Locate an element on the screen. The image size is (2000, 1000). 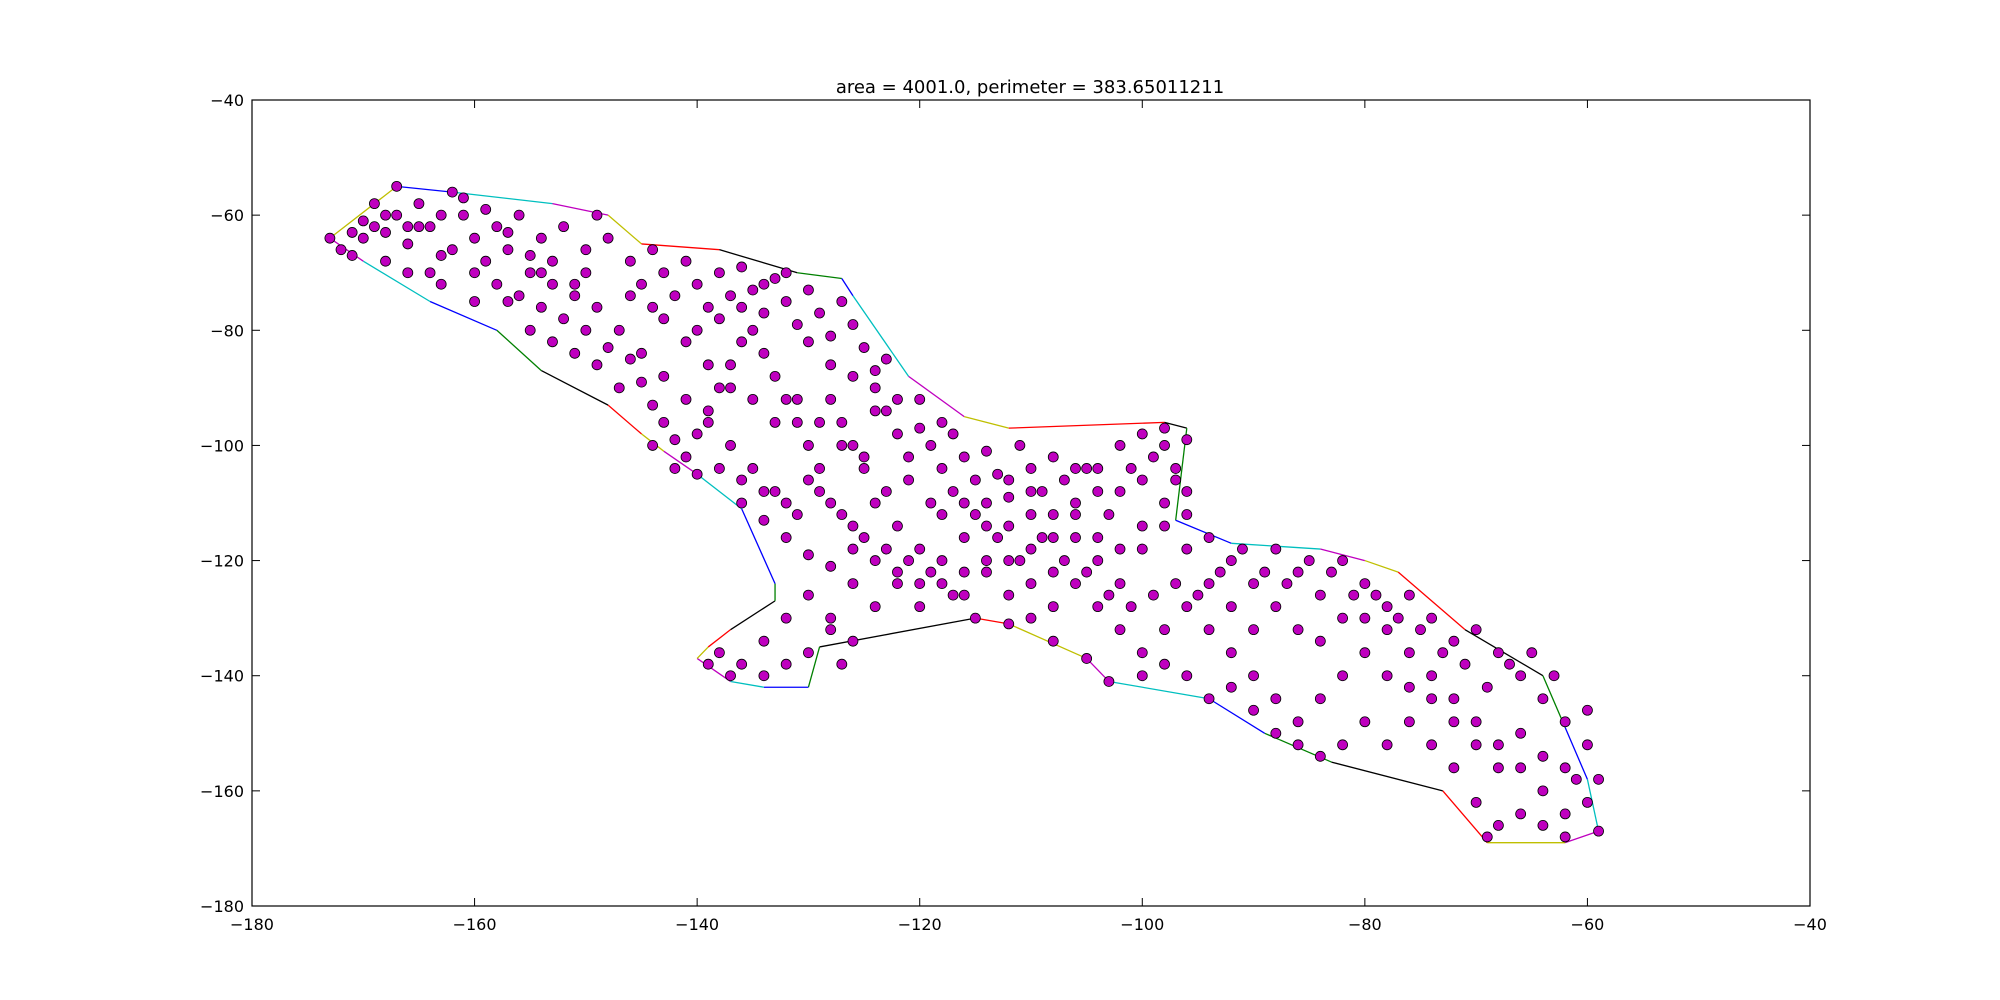
y-tick-label: −60 is located at coordinates (227, 215).